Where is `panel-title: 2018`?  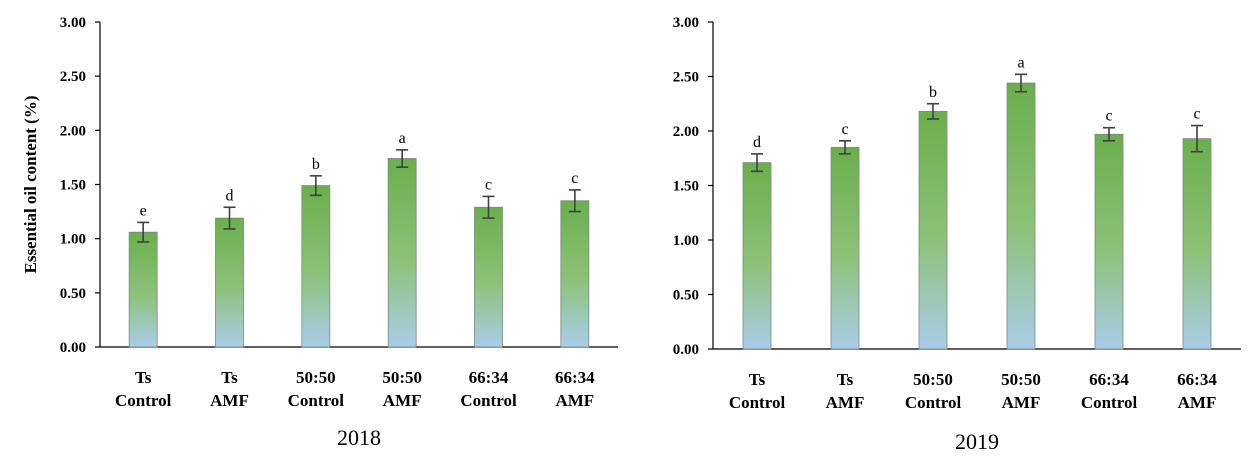
panel-title: 2018 is located at coordinates (359, 437).